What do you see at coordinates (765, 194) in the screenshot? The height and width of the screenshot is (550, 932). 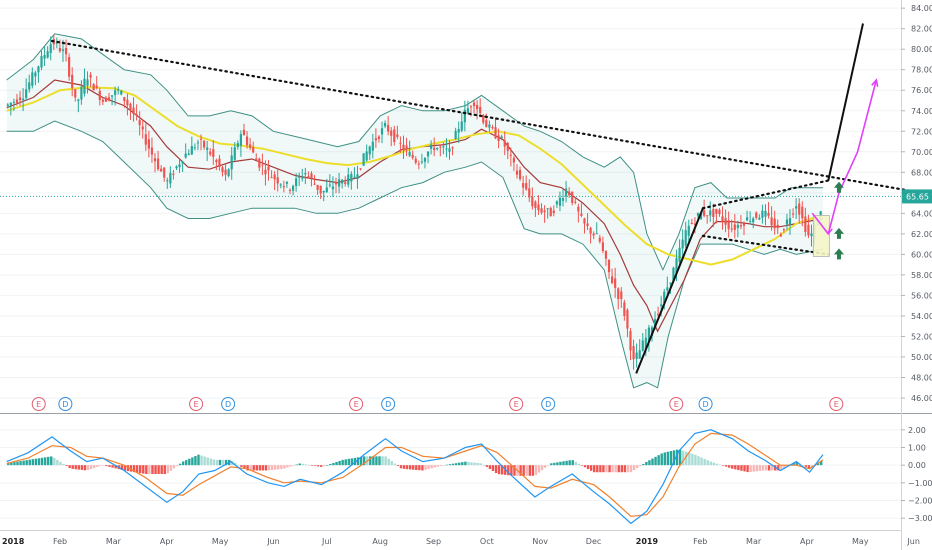 I see `flag-upper-line` at bounding box center [765, 194].